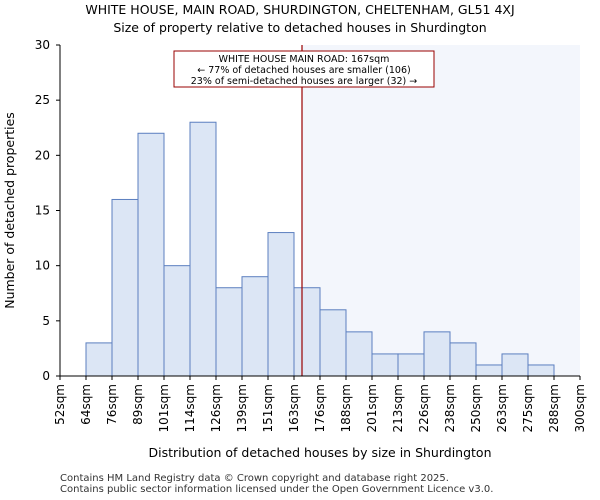 Image resolution: width=600 pixels, height=500 pixels. What do you see at coordinates (164, 408) in the screenshot?
I see `x-tick-label: 101sqm` at bounding box center [164, 408].